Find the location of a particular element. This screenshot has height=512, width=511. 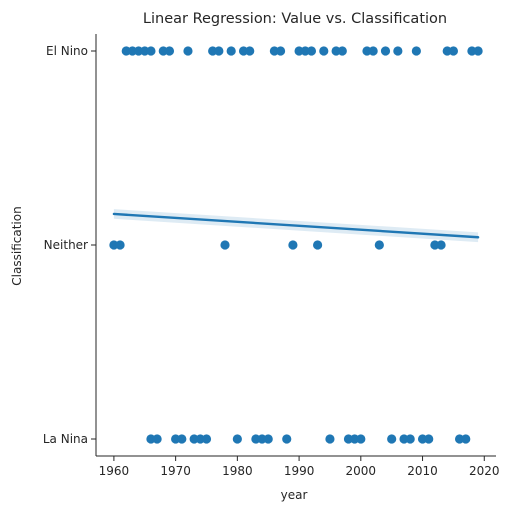

x-tick-layer: 1960 1970 1980 1990 2000 2010 2020 is located at coordinates (299, 467).